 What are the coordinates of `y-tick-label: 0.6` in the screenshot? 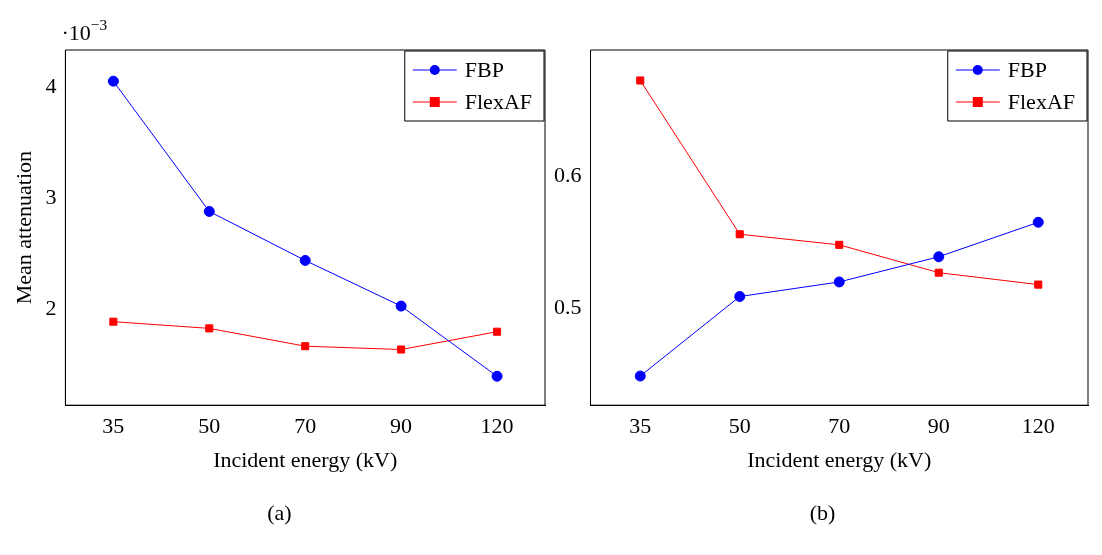 It's located at (568, 174).